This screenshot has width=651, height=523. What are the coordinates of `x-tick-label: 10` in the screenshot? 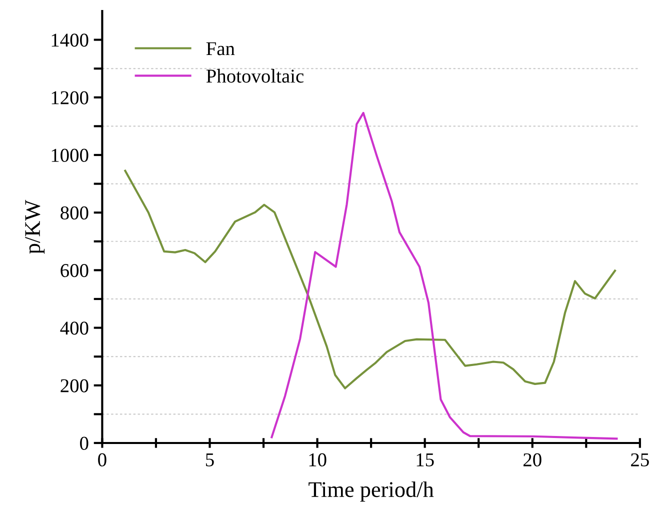 It's located at (317, 459).